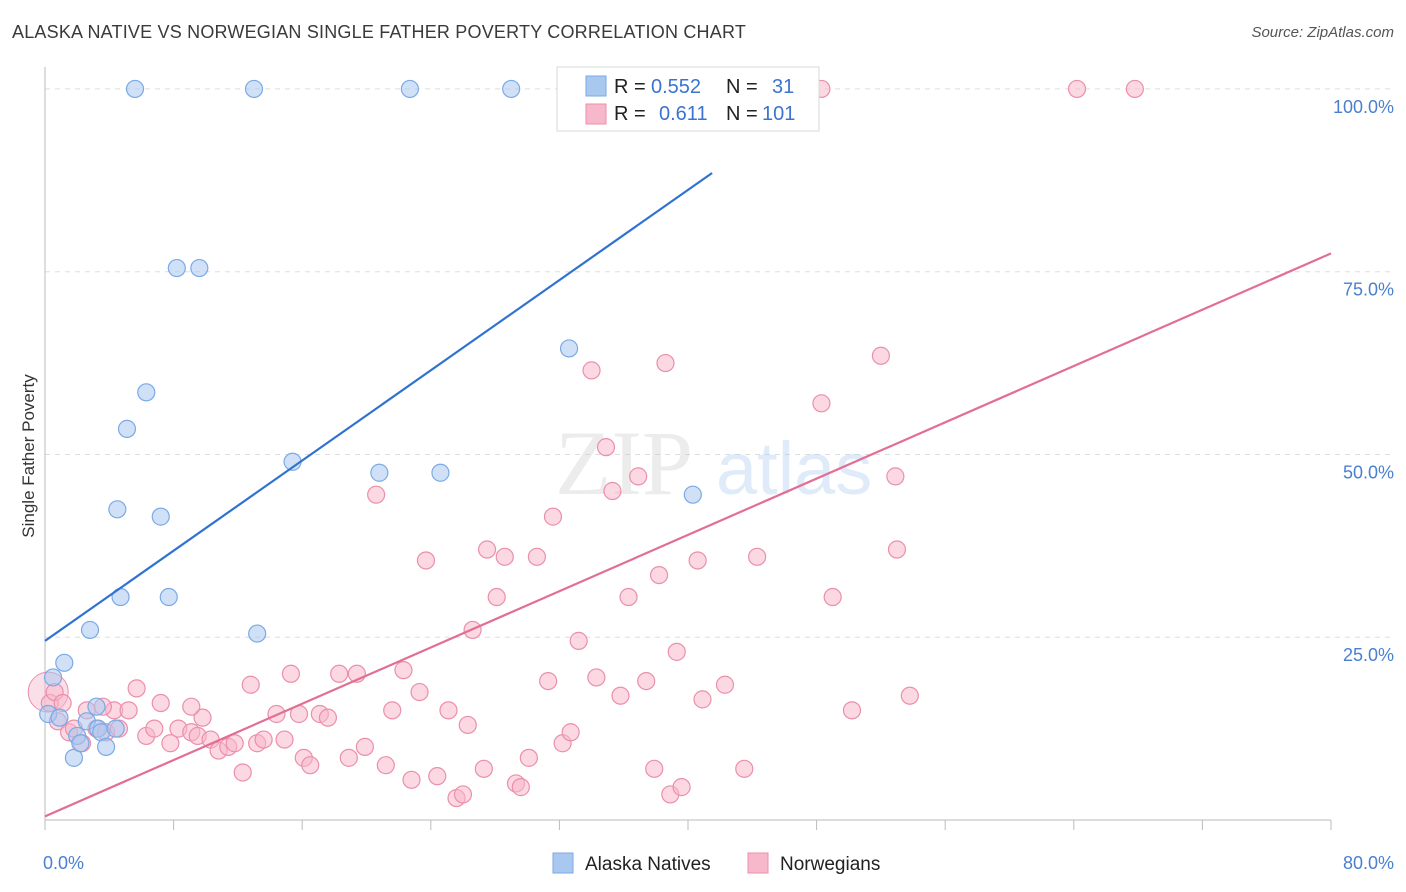 This screenshot has height=892, width=1406. What do you see at coordinates (778, 114) in the screenshot?
I see `legend-n-value-2: 101` at bounding box center [778, 114].